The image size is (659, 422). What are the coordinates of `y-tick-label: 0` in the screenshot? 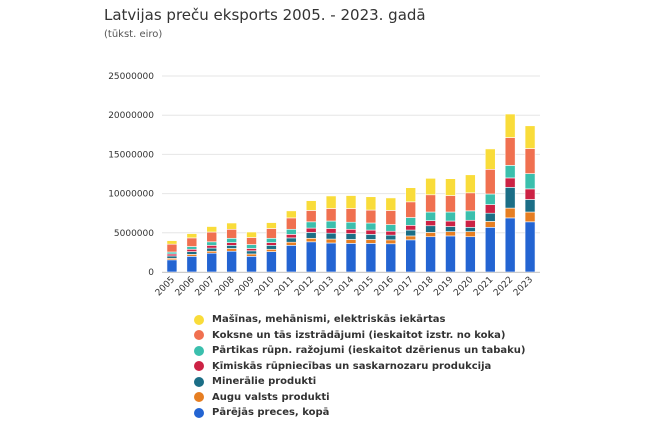 It's located at (151, 273).